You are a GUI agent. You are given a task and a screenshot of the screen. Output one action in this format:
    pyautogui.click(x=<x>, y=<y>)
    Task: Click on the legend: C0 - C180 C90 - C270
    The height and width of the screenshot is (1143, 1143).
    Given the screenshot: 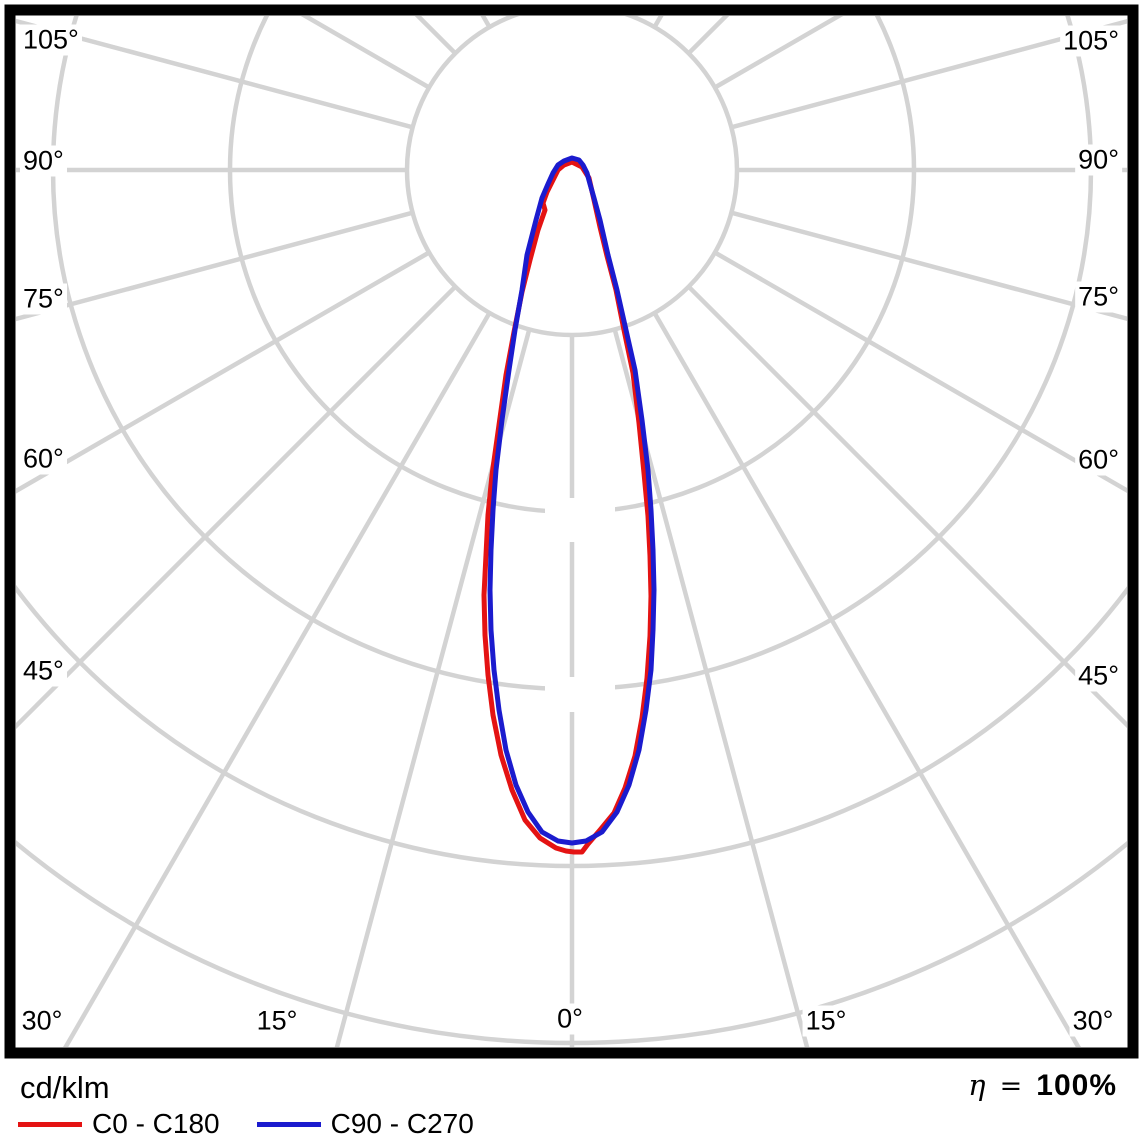 What is the action you would take?
    pyautogui.click(x=246, y=1124)
    